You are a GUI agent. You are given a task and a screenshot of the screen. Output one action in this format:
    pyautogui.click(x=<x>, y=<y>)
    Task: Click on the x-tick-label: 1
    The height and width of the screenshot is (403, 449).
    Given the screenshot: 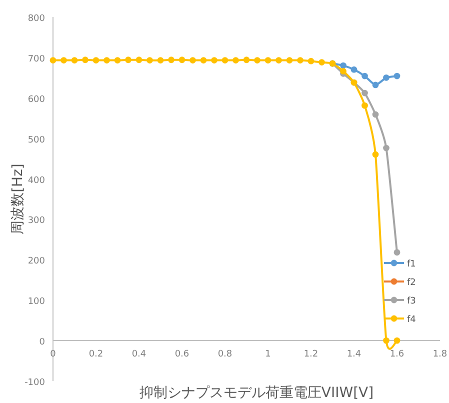 What is the action you would take?
    pyautogui.click(x=268, y=355)
    